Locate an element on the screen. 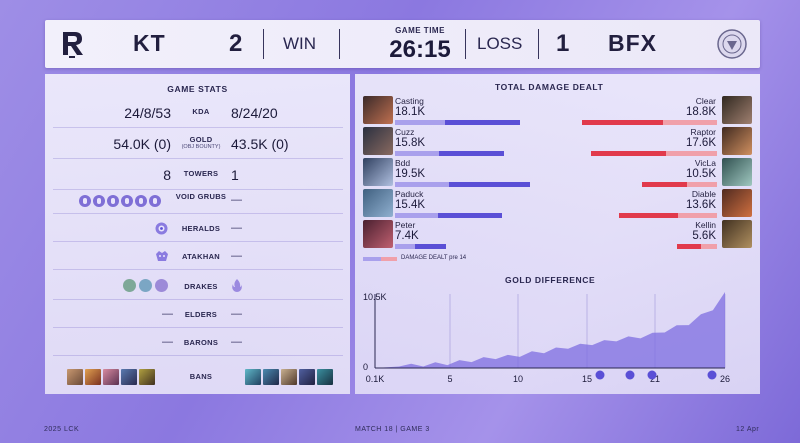 Image resolution: width=800 pixels, height=443 pixels. player-name: Clear is located at coordinates (705, 101).